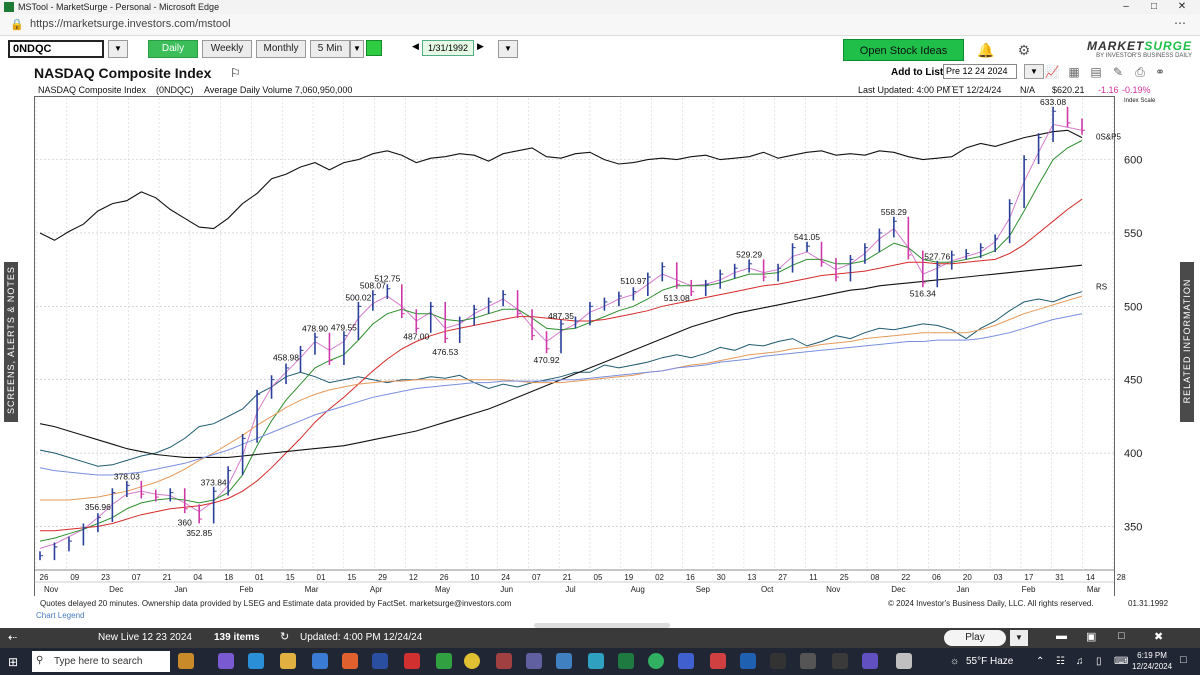  What do you see at coordinates (1159, 637) in the screenshot?
I see `tools-icon: ✖` at bounding box center [1159, 637].